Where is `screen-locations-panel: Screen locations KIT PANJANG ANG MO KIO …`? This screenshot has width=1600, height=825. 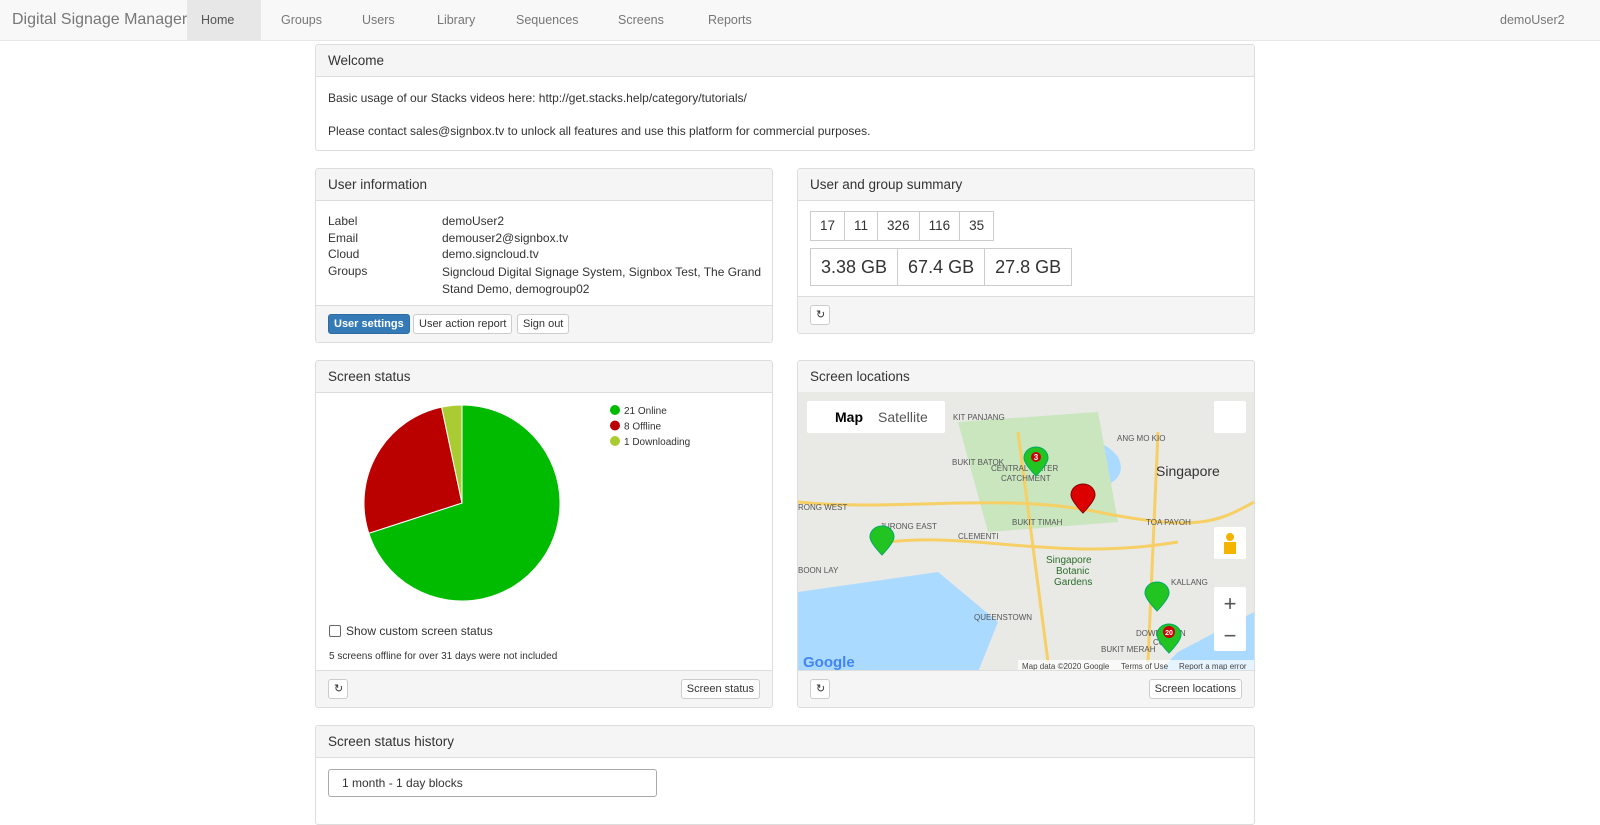
screen-locations-panel: Screen locations KIT PANJANG ANG MO KIO … is located at coordinates (1026, 534).